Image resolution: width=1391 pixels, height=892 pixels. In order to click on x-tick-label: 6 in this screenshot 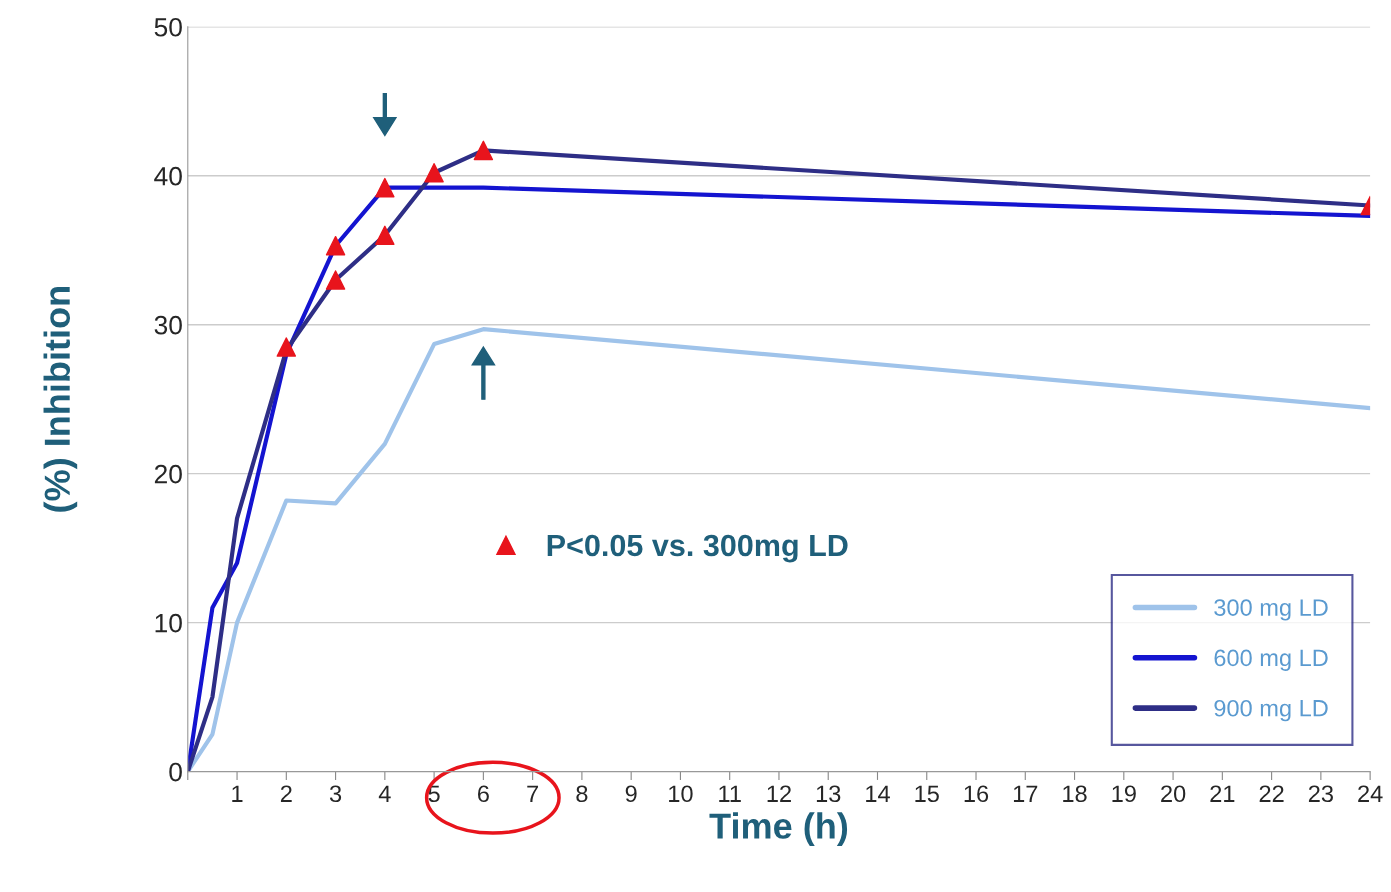, I will do `click(483, 794)`.